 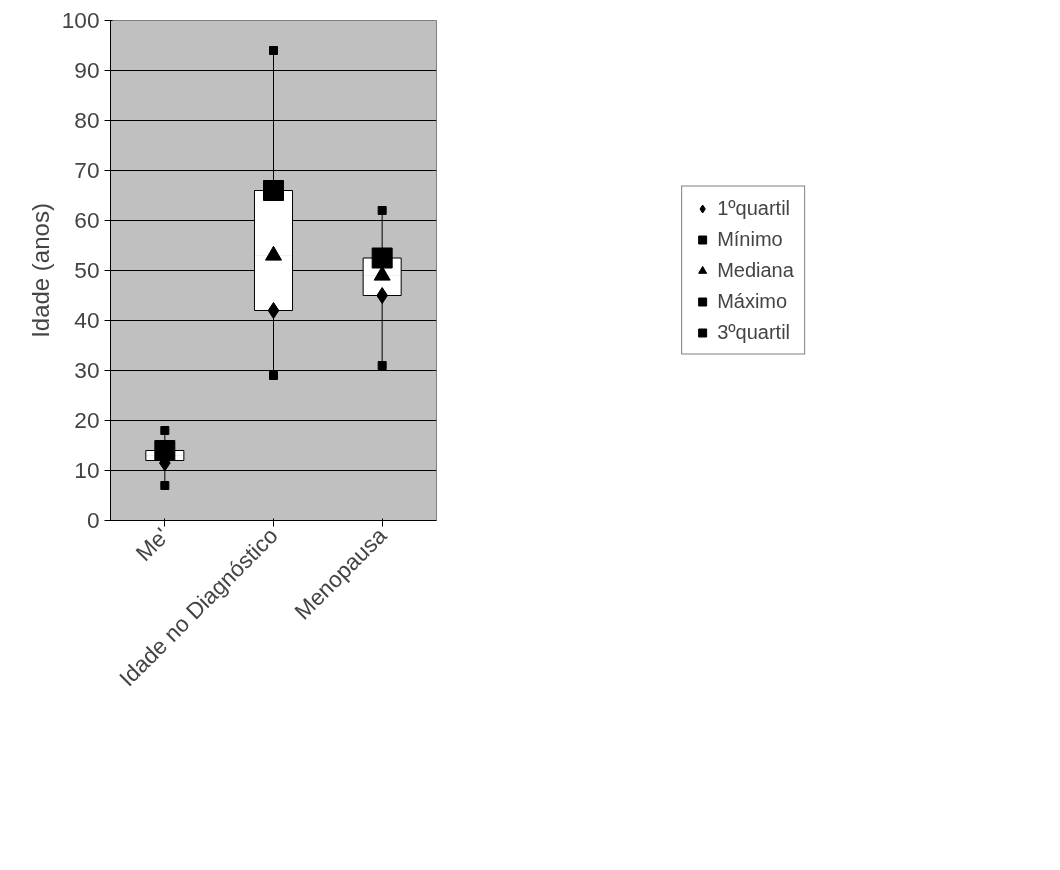 What do you see at coordinates (152, 544) in the screenshot?
I see `x-tick-label: Me'` at bounding box center [152, 544].